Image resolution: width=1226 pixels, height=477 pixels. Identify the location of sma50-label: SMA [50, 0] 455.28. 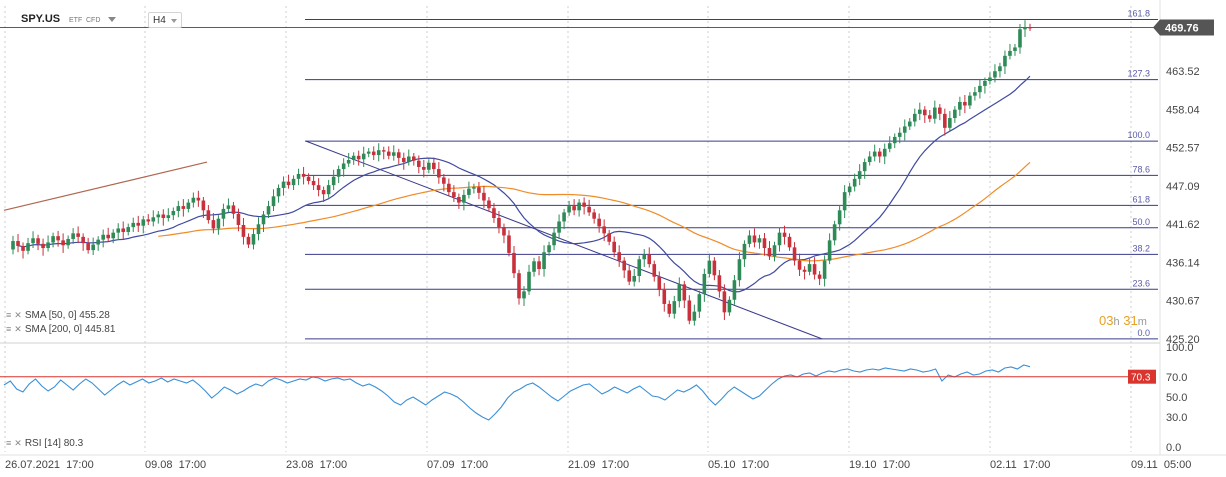
(67, 315).